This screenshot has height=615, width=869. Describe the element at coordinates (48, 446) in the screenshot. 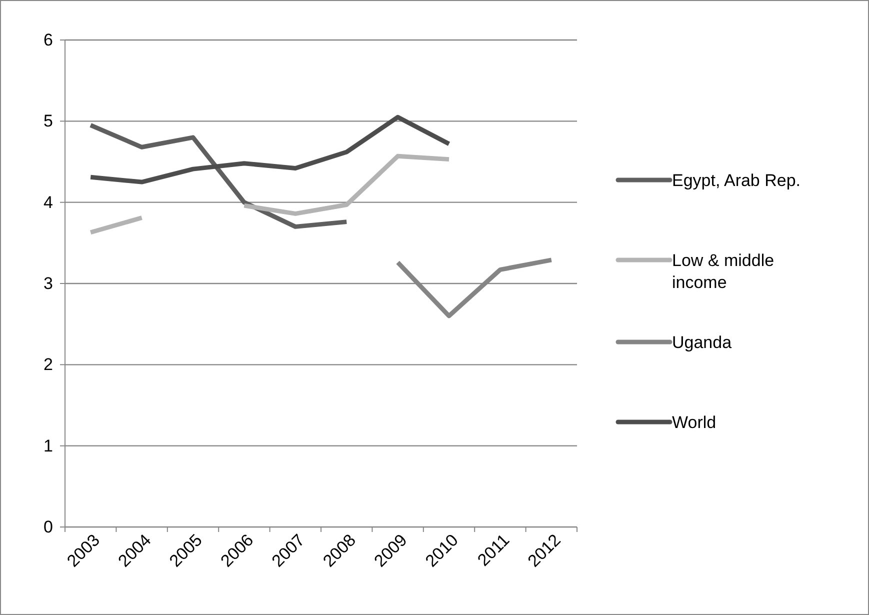

I see `y-tick-label: 1` at that location.